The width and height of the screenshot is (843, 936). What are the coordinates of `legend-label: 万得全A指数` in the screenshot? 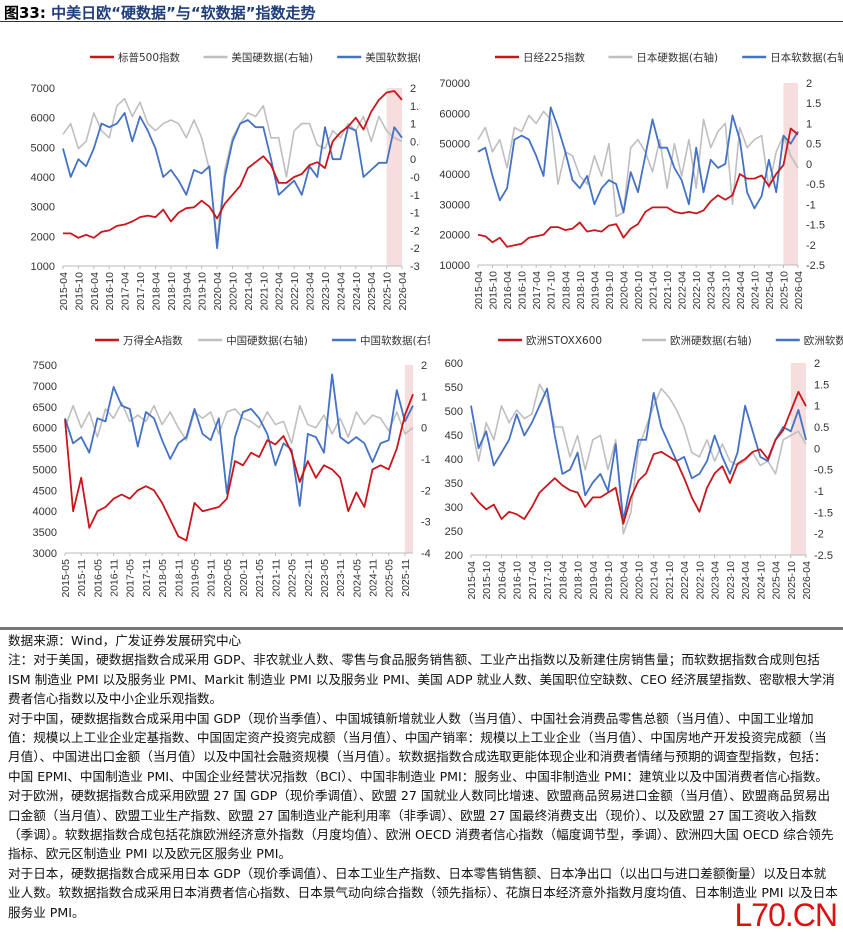 It's located at (153, 340).